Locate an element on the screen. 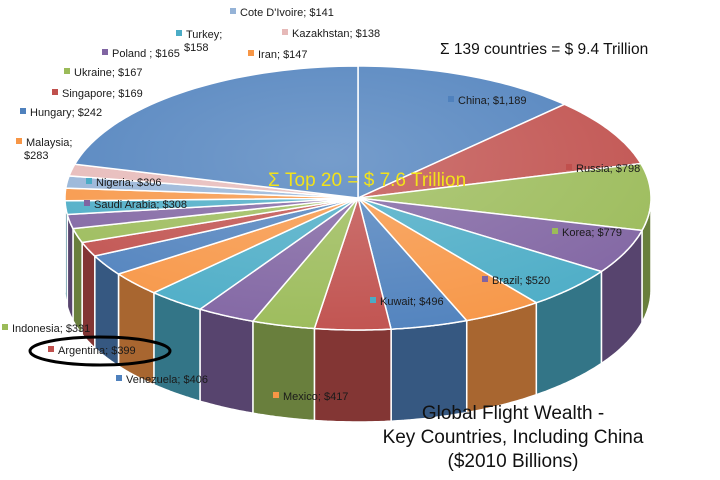 This screenshot has width=720, height=480. slice-label-13: Singapore; $169 is located at coordinates (97, 94).